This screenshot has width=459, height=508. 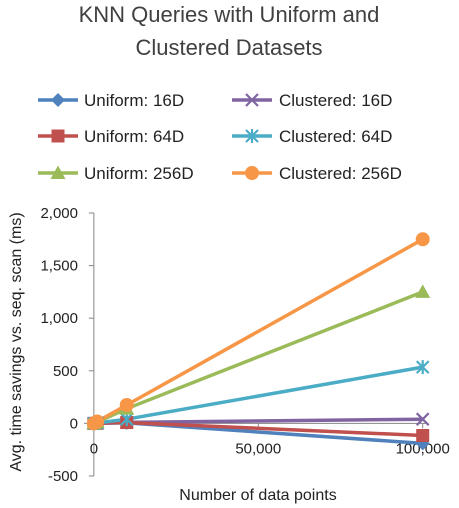 What do you see at coordinates (258, 448) in the screenshot?
I see `x-tick-label: 50,000` at bounding box center [258, 448].